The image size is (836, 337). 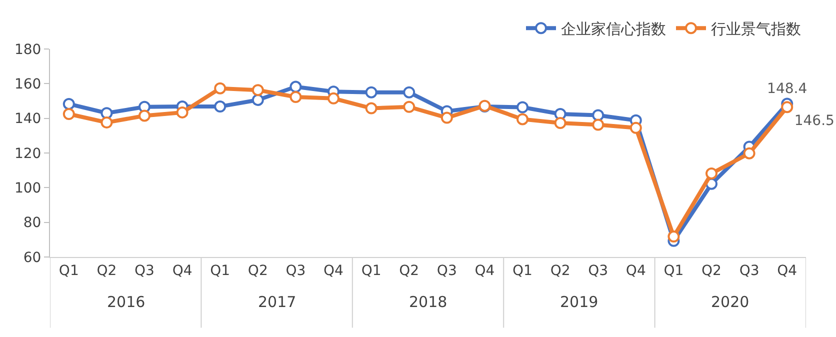 I want to click on y-tick-label: 80, so click(x=32, y=223).